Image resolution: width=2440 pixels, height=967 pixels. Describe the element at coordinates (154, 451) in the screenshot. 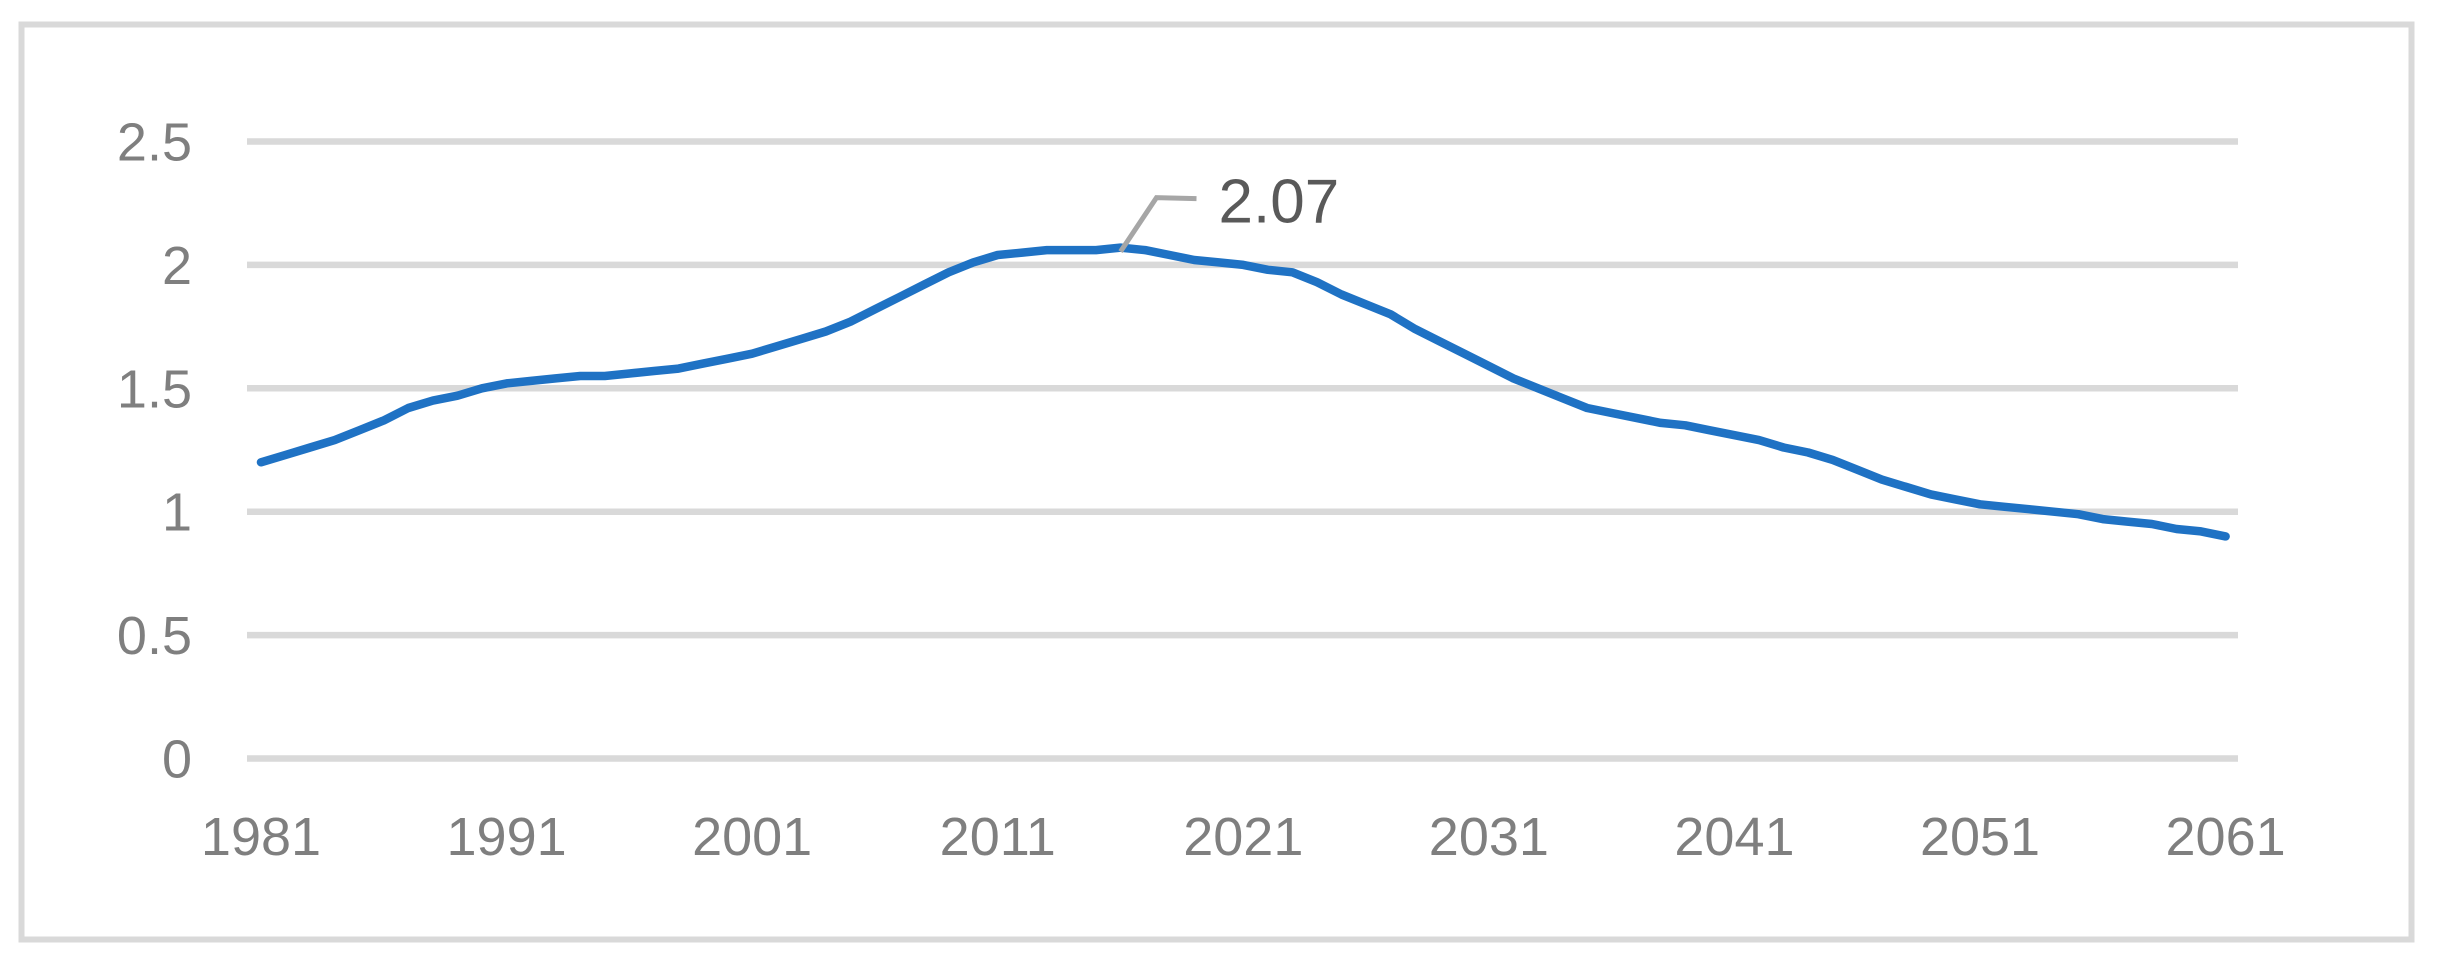

I see `y-axis-labels: 0 0.5 1 1.5 2 2.5` at that location.